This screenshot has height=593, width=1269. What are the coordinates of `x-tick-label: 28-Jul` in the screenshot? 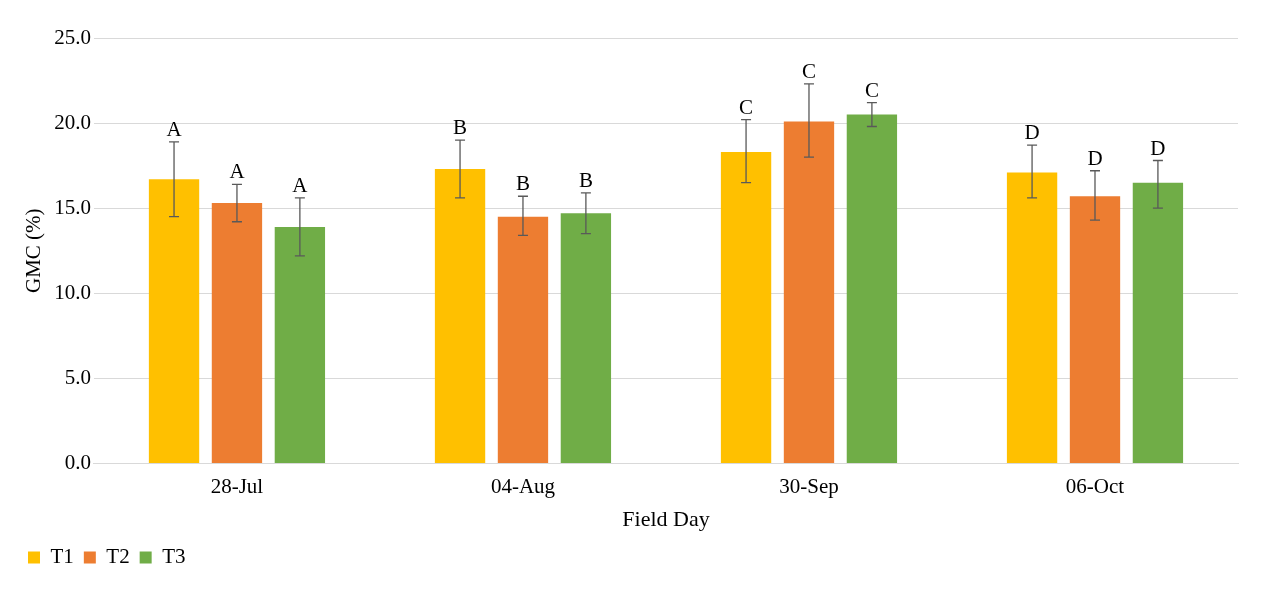 It's located at (237, 485).